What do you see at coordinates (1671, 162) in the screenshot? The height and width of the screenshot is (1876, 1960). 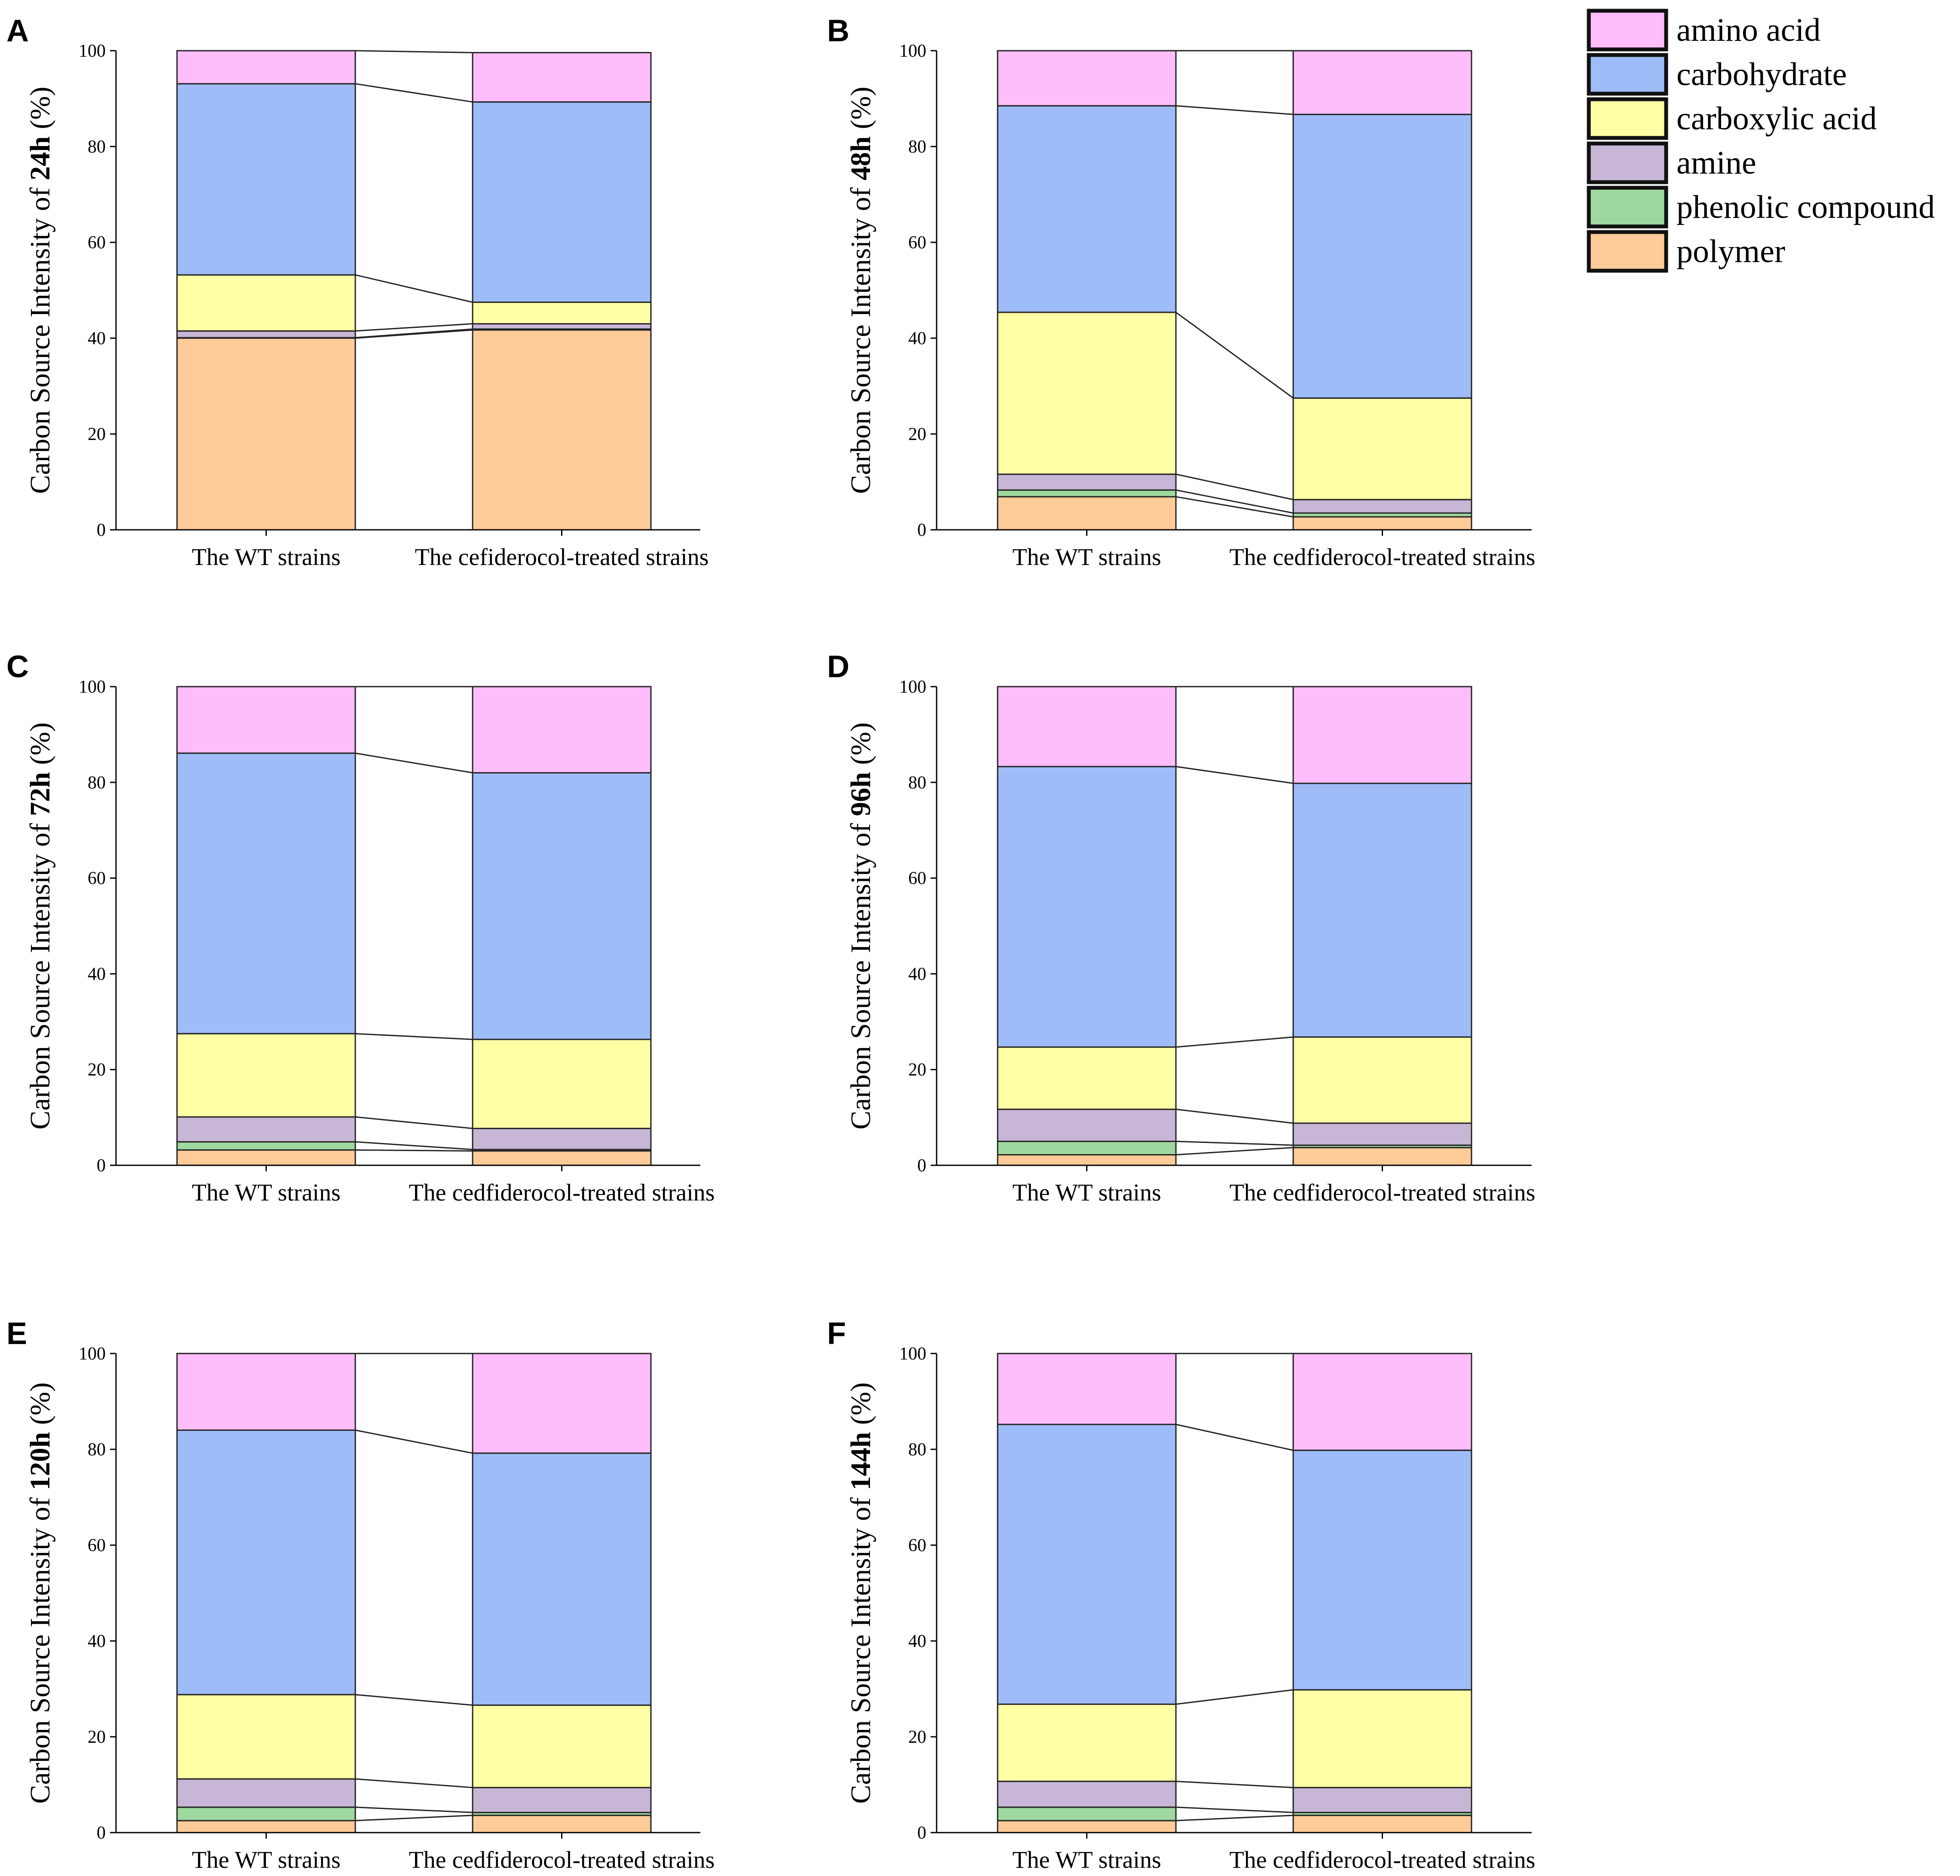 I see `legend-item-amine: amine` at bounding box center [1671, 162].